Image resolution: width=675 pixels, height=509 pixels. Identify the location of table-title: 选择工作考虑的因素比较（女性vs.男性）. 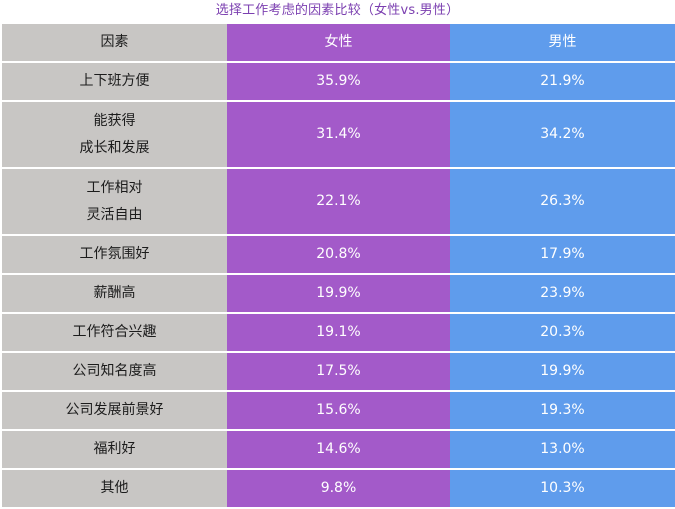
(337, 10).